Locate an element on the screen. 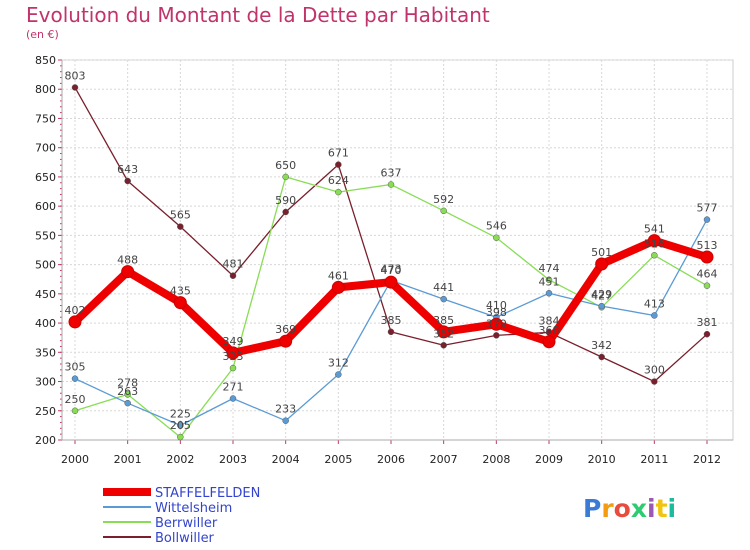 This screenshot has width=750, height=550. data-label: 410 is located at coordinates (496, 305).